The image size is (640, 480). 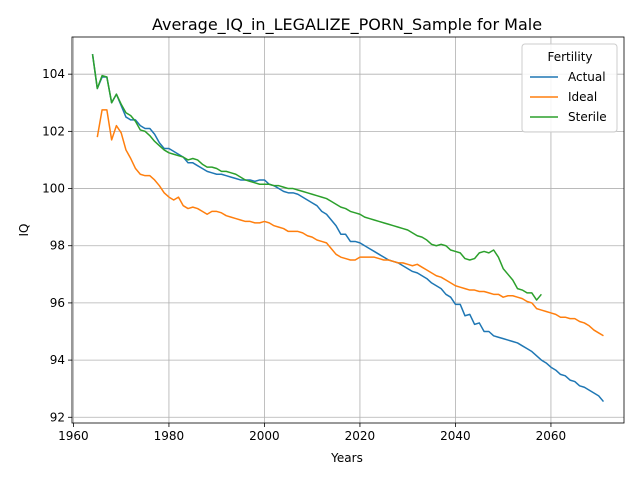 I want to click on legend-label-ideal: Ideal, so click(x=582, y=97).